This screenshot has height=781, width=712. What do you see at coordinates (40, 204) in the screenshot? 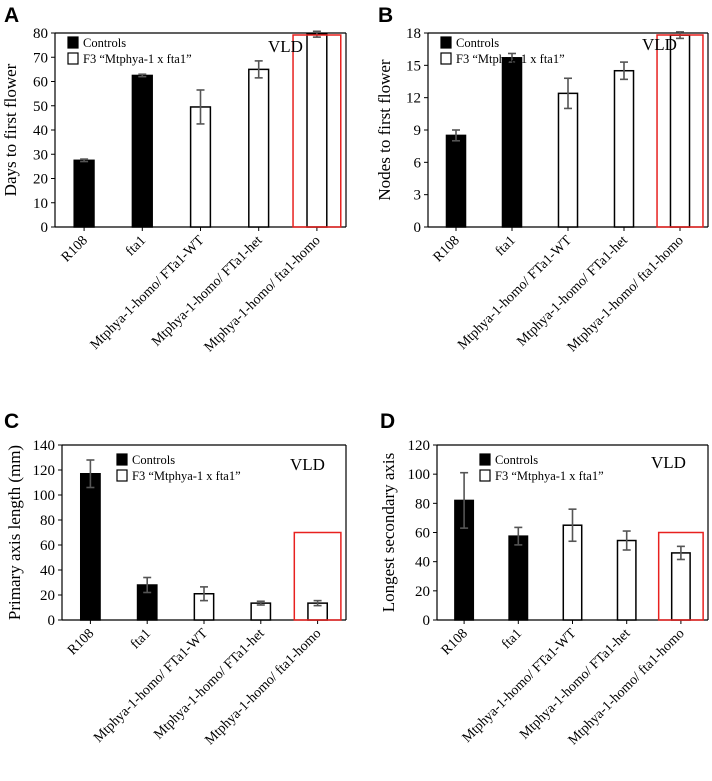
I see `y-tick-label: 10` at bounding box center [40, 204].